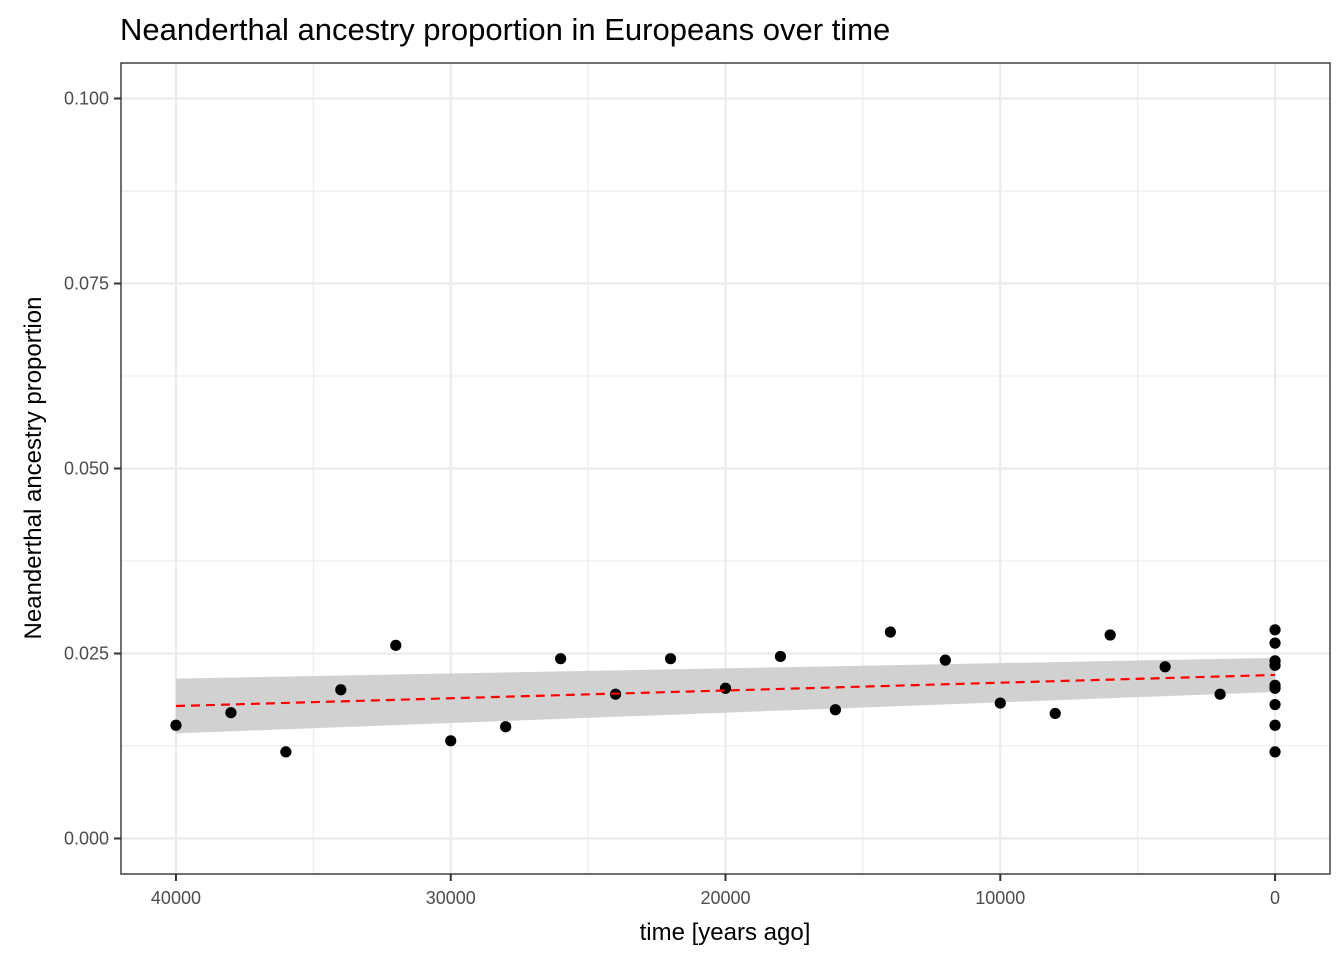  I want to click on points-layer, so click(725, 691).